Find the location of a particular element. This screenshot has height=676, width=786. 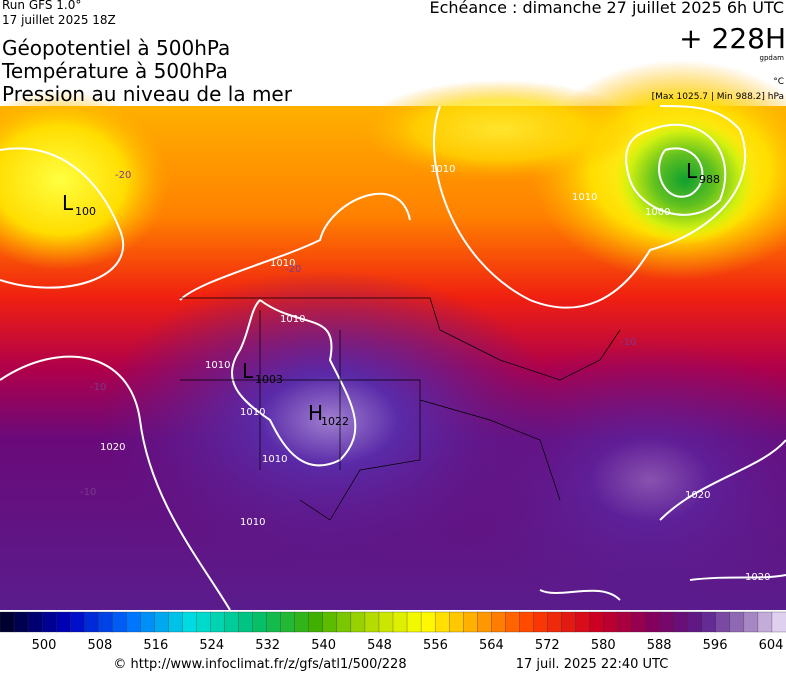

run: Run GFS 1.0° is located at coordinates (41, 6).